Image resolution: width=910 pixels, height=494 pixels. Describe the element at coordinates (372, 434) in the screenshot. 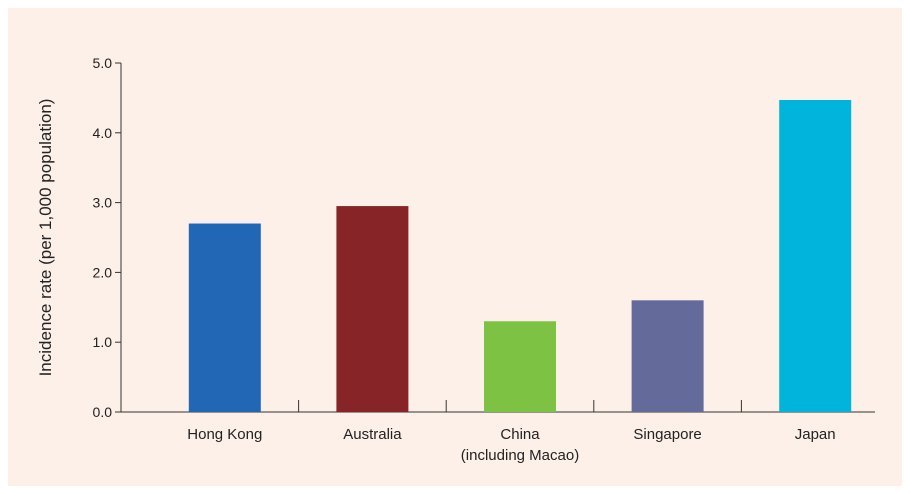

I see `x-category-label: Australia` at that location.